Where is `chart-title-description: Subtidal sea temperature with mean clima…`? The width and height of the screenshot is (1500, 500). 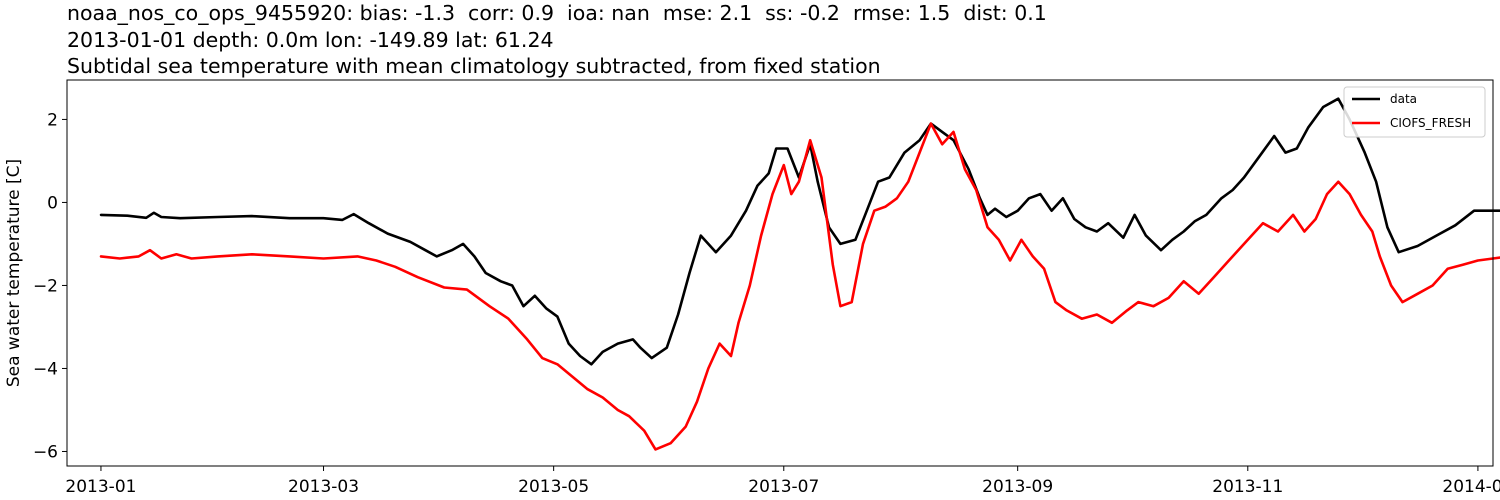
chart-title-description: Subtidal sea temperature with mean clima… is located at coordinates (474, 66).